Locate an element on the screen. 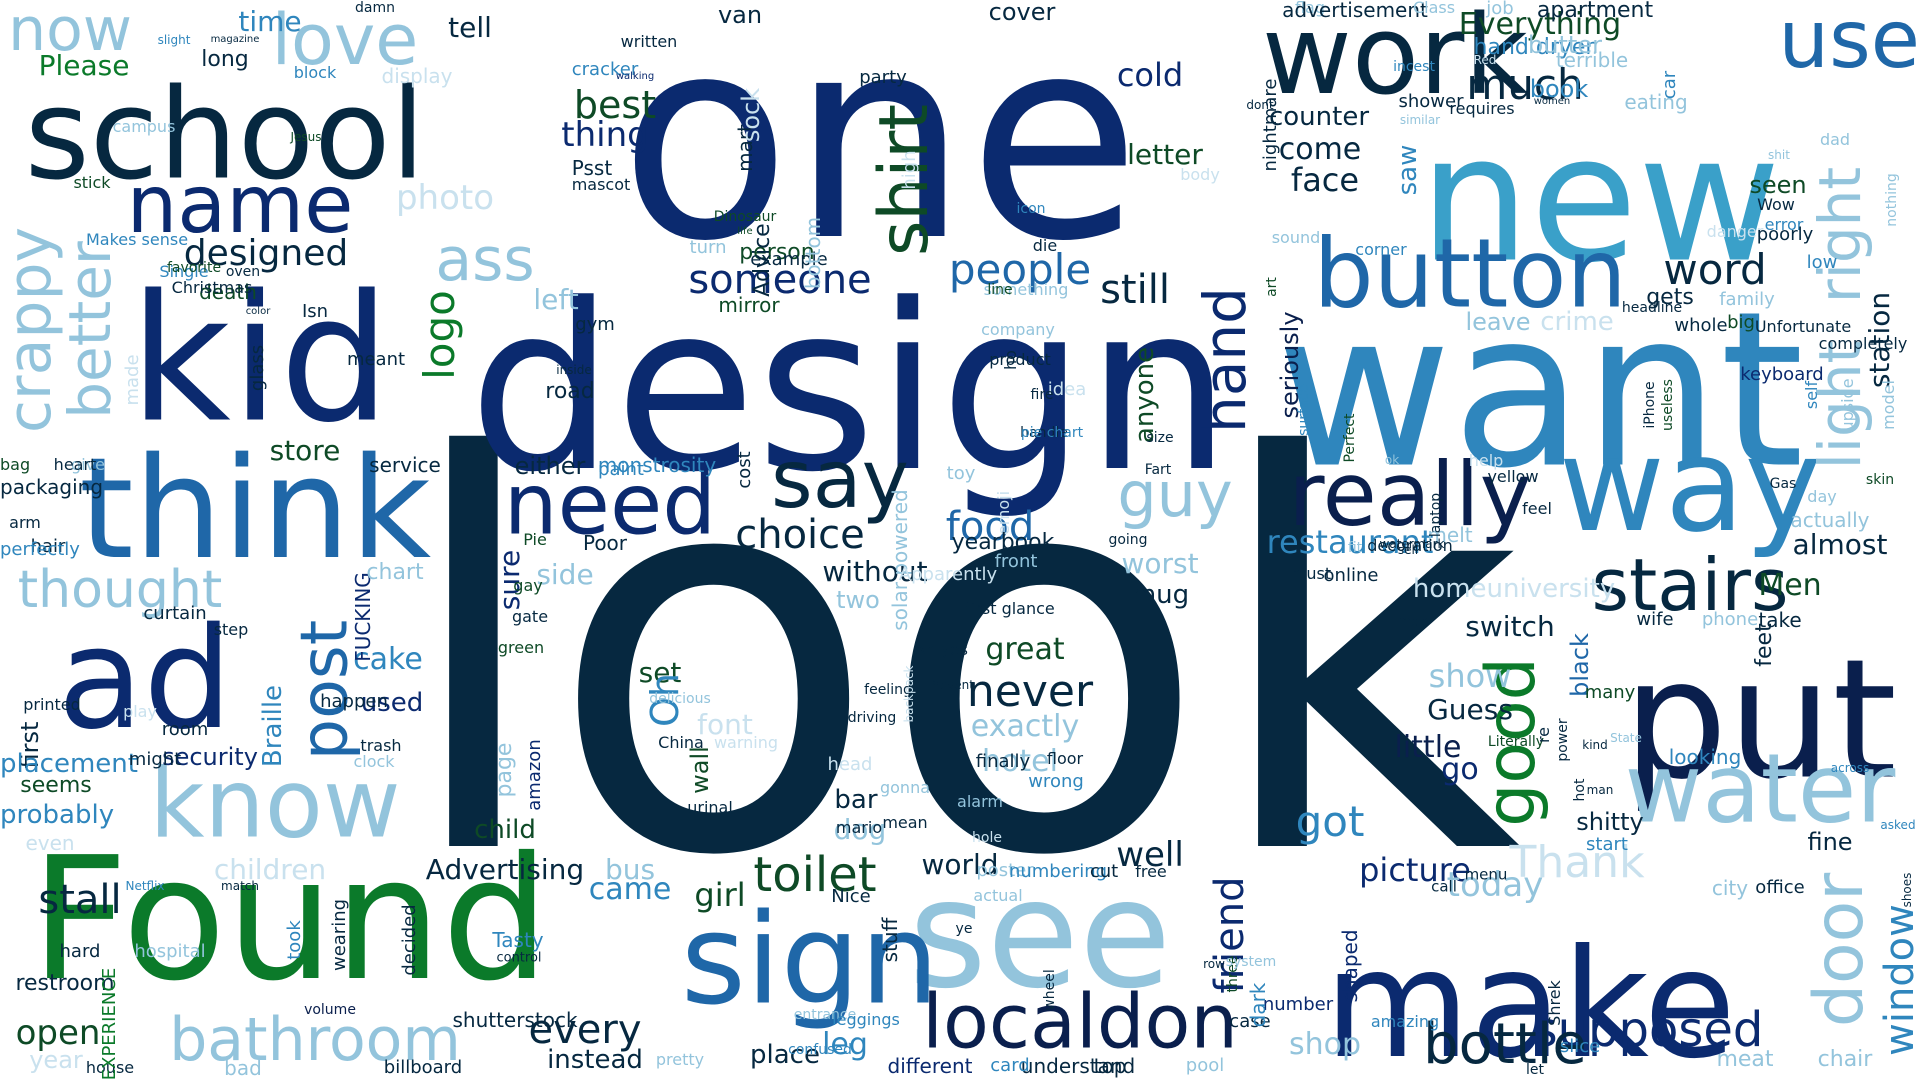 Image resolution: width=1920 pixels, height=1080 pixels. word-poorly: poorly is located at coordinates (1785, 234).